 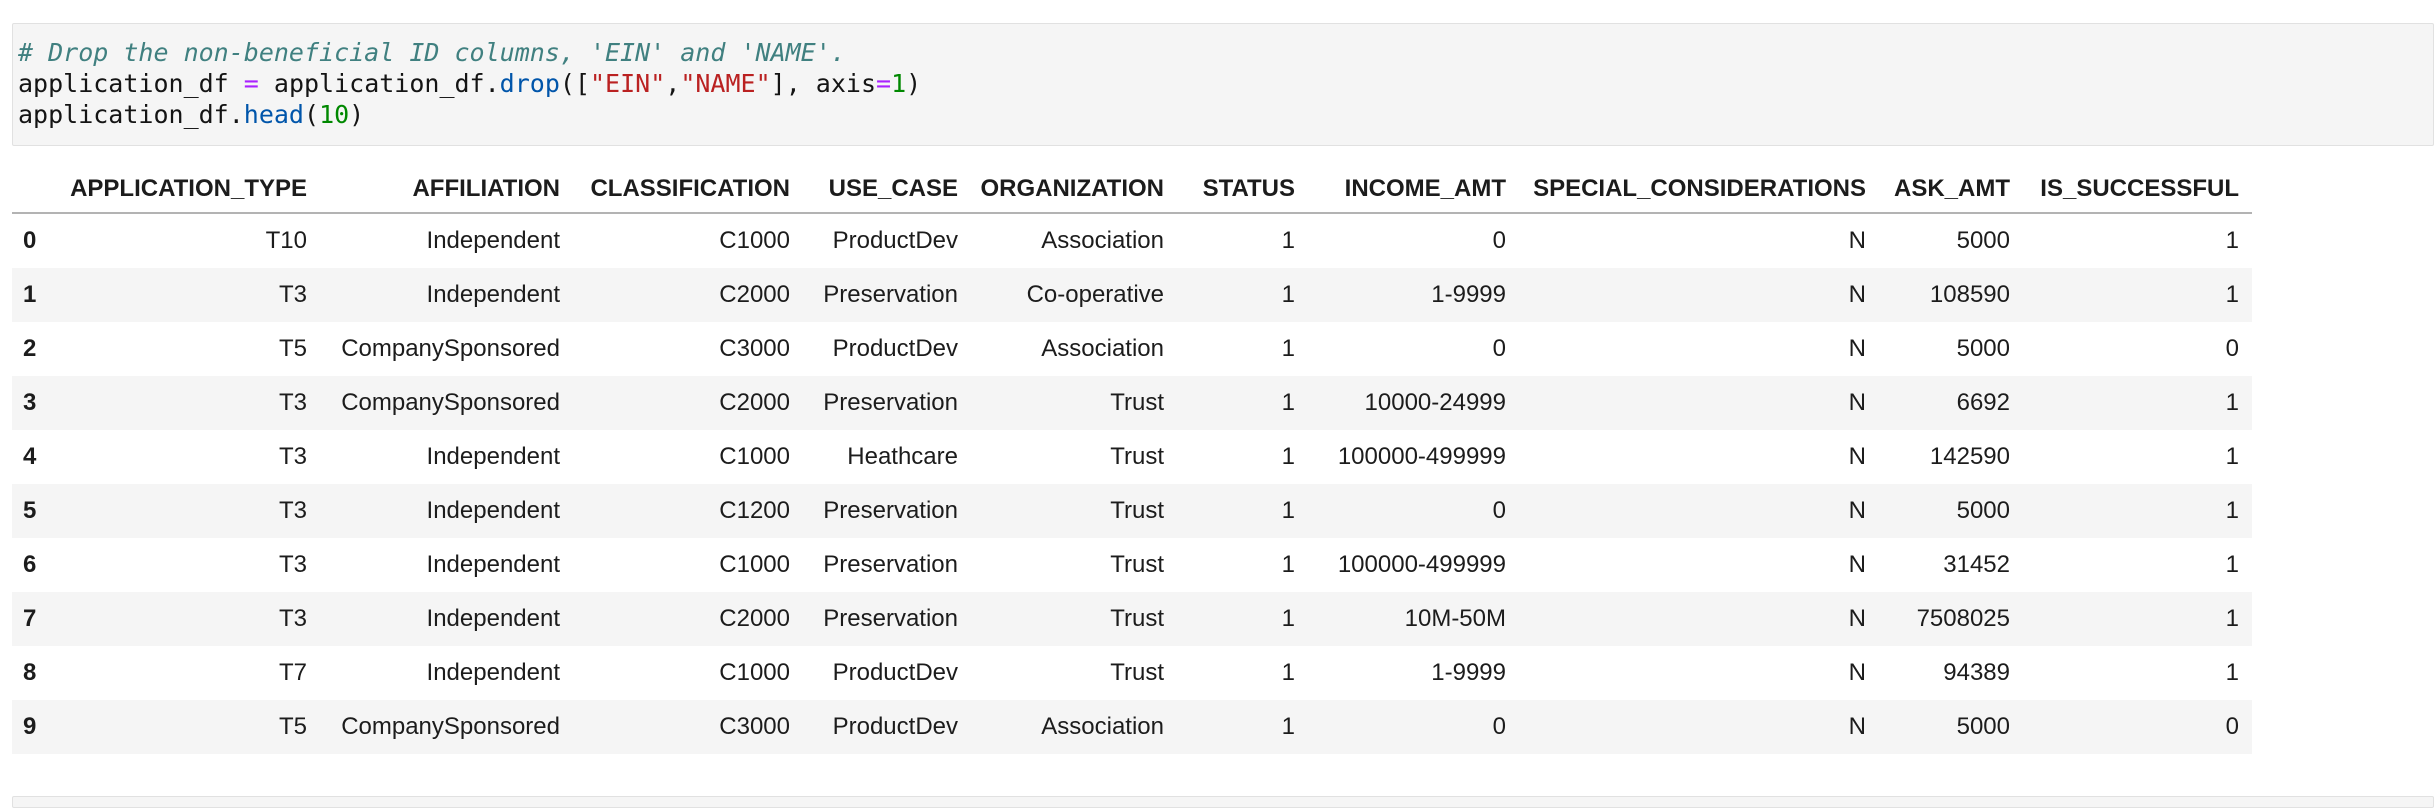 What do you see at coordinates (690, 188) in the screenshot?
I see `column-header-classification: CLASSIFICATION` at bounding box center [690, 188].